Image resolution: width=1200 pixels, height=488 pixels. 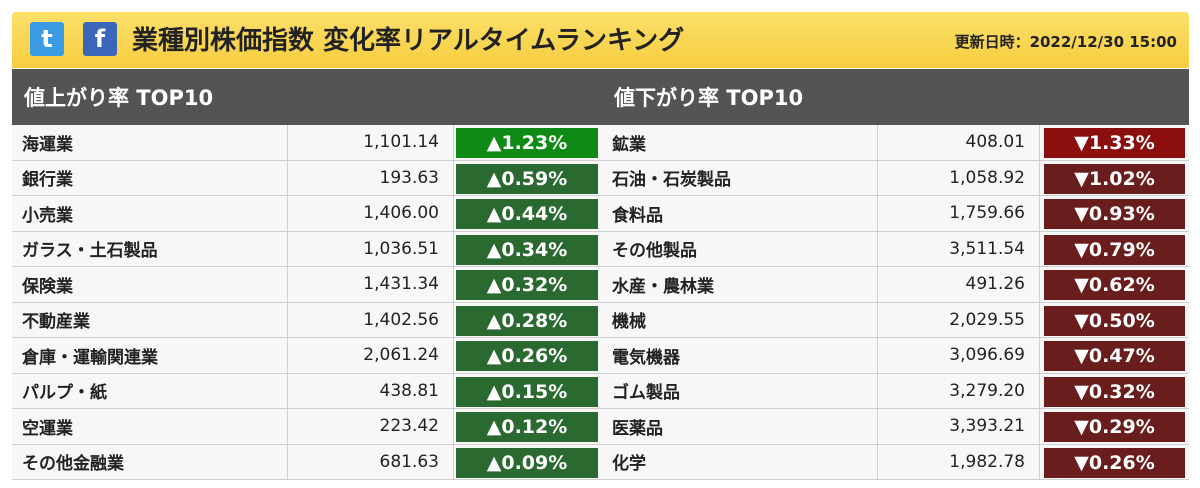 I want to click on sector-name: 空運業, so click(x=150, y=426).